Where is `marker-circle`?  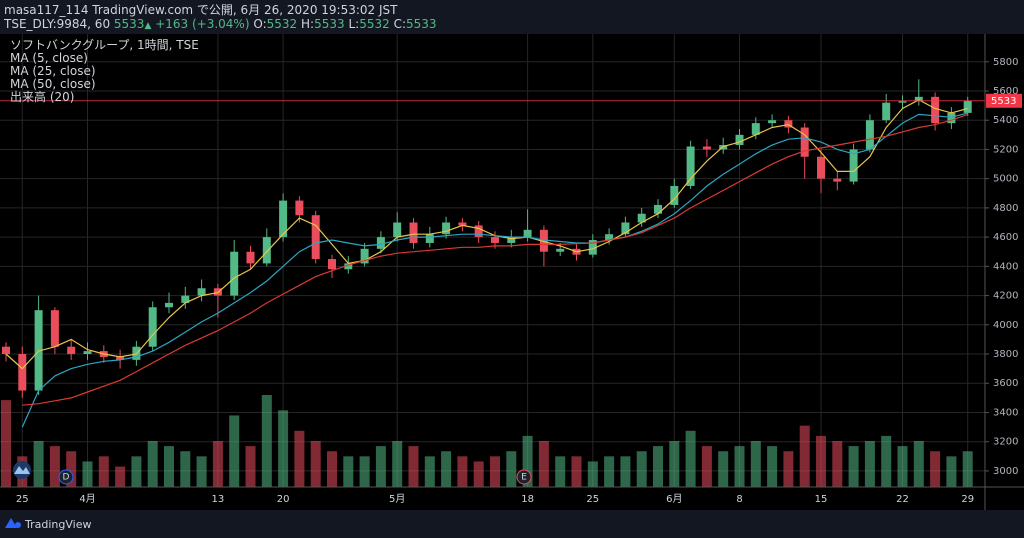
marker-circle is located at coordinates (524, 477).